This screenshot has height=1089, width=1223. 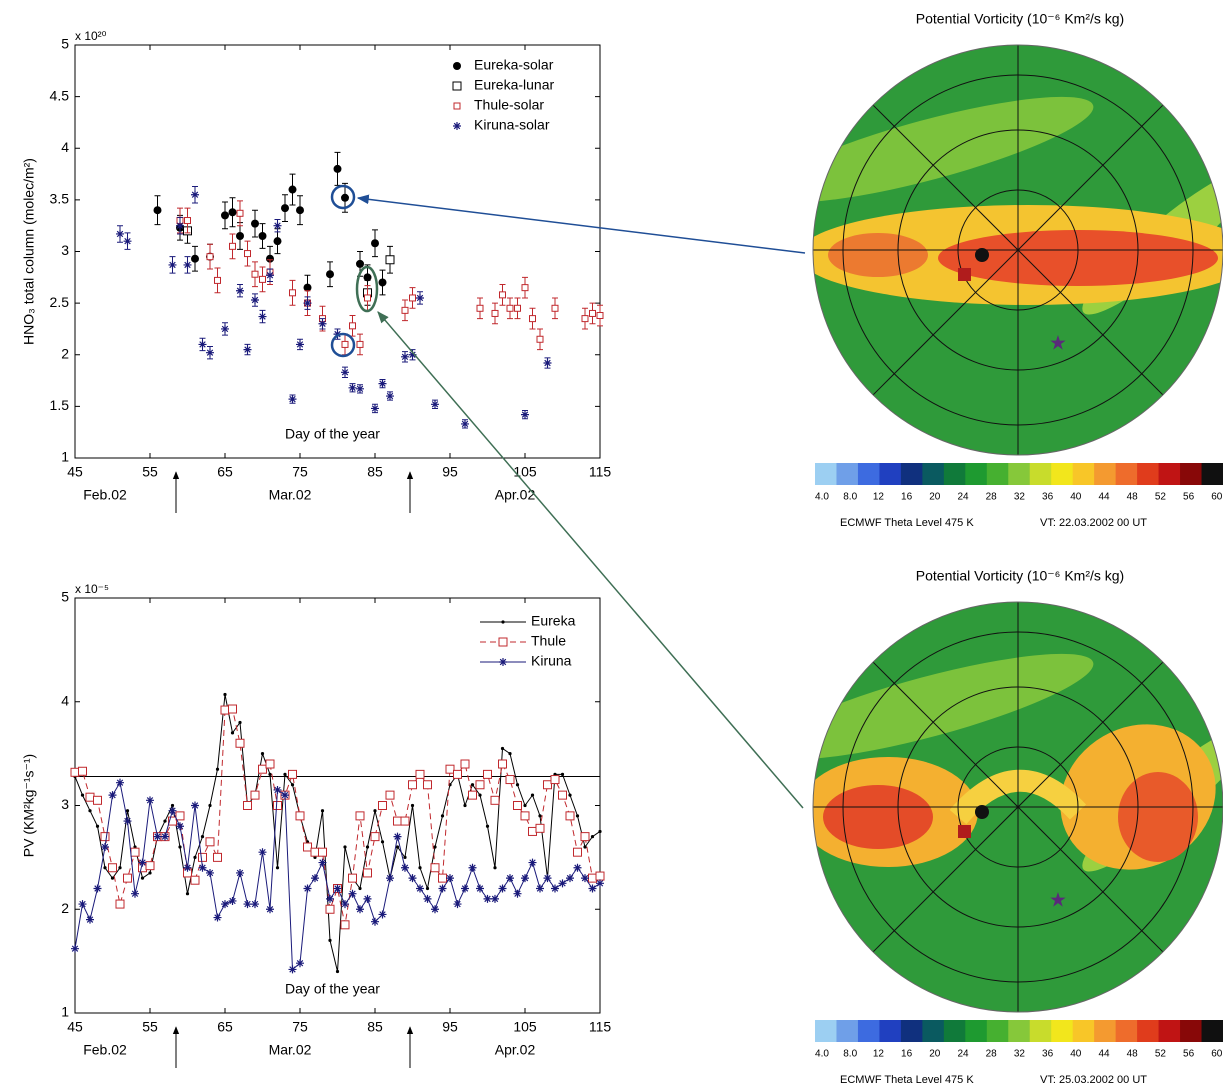 What do you see at coordinates (1189, 497) in the screenshot?
I see `colorbar-tick-label: 56` at bounding box center [1189, 497].